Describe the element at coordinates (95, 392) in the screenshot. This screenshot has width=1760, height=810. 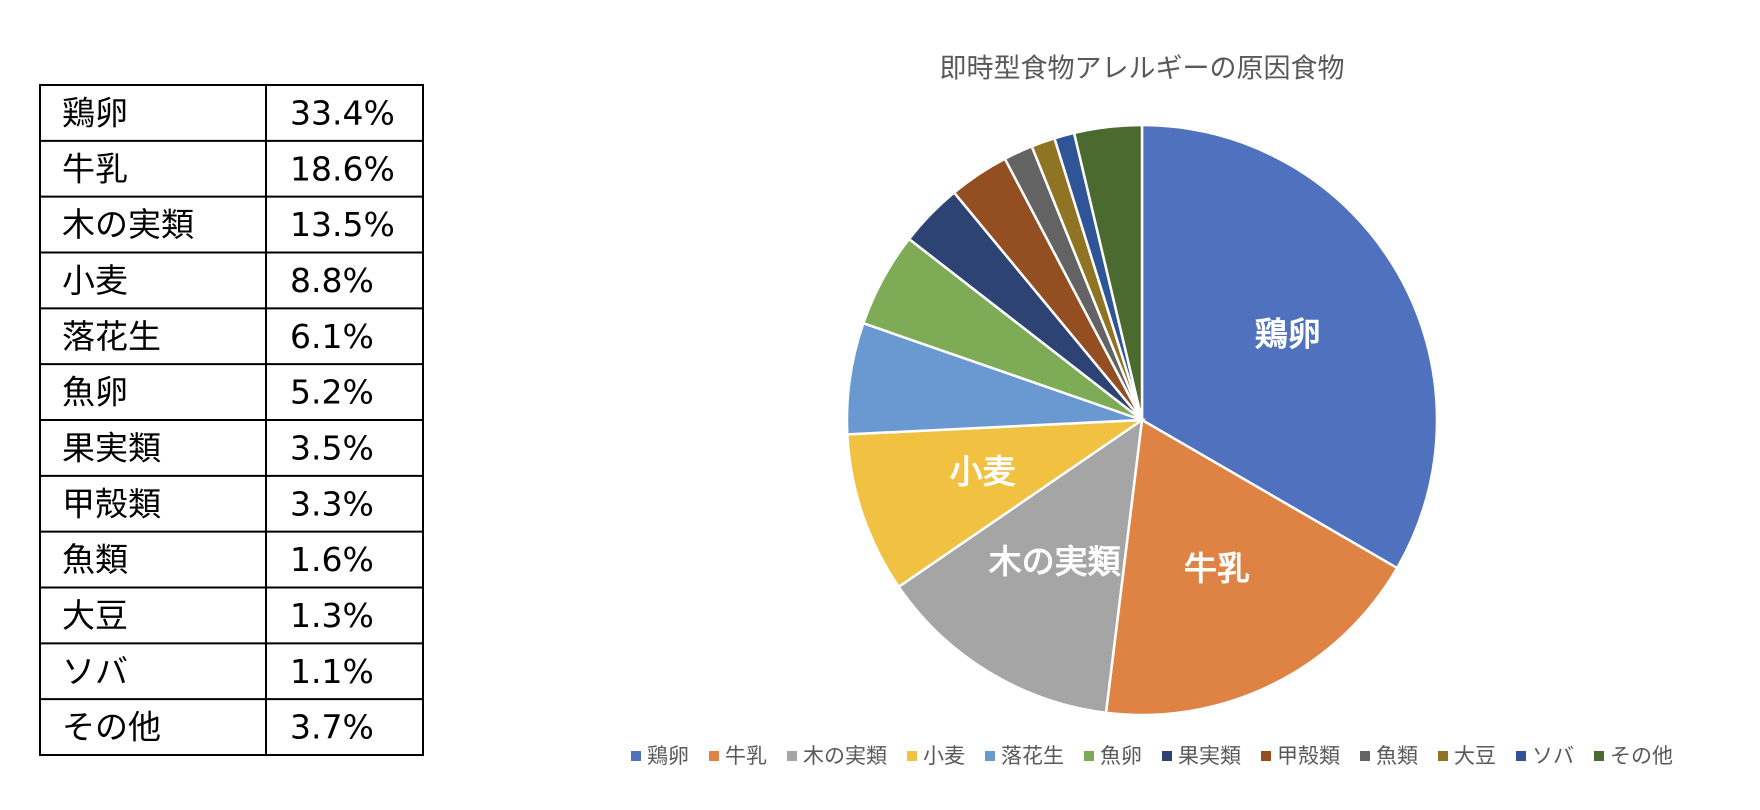
I see `table-cell: 魚卵` at that location.